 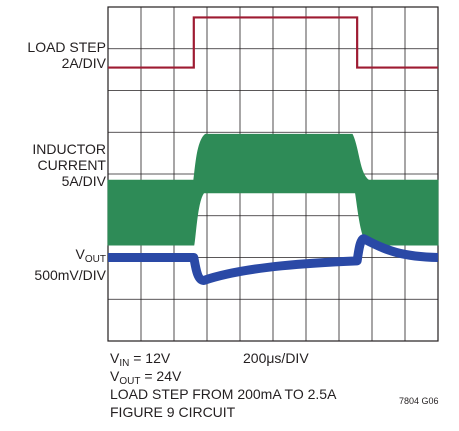 What do you see at coordinates (70, 264) in the screenshot?
I see `vout-label: VOUT 500mV/DIV` at bounding box center [70, 264].